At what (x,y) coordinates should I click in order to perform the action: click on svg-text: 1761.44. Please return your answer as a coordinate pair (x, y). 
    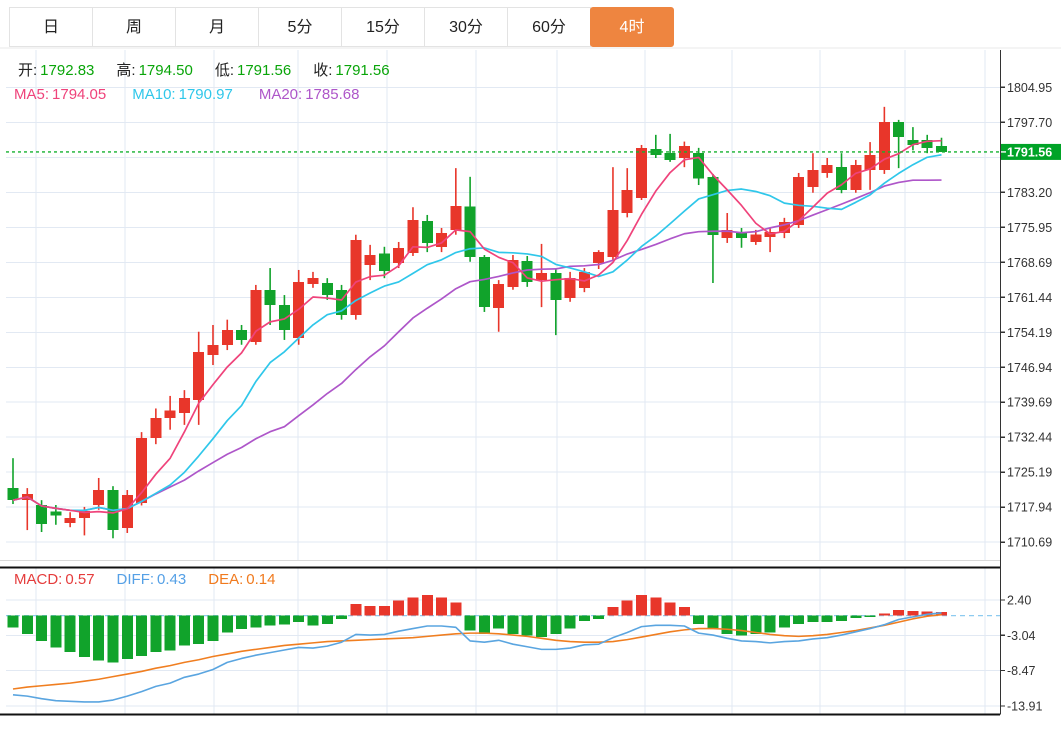
    Looking at the image, I should click on (1029, 298).